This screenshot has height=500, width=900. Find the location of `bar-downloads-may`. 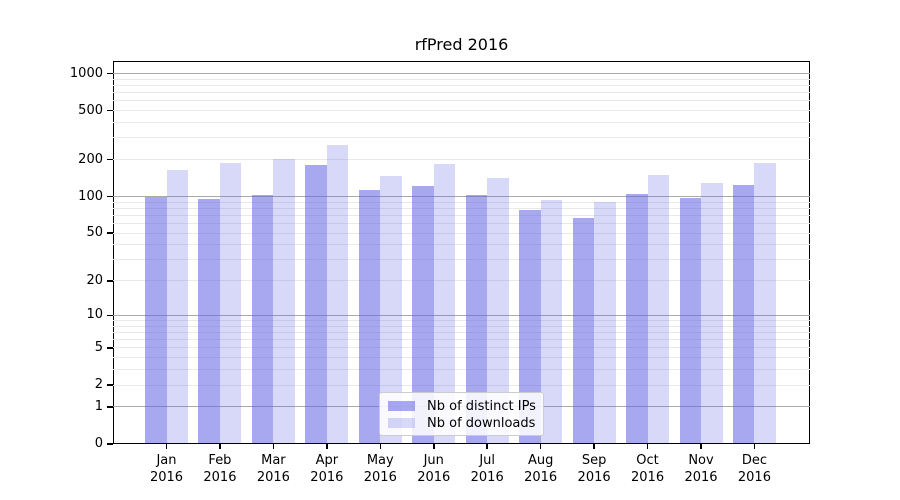

bar-downloads-may is located at coordinates (391, 309).